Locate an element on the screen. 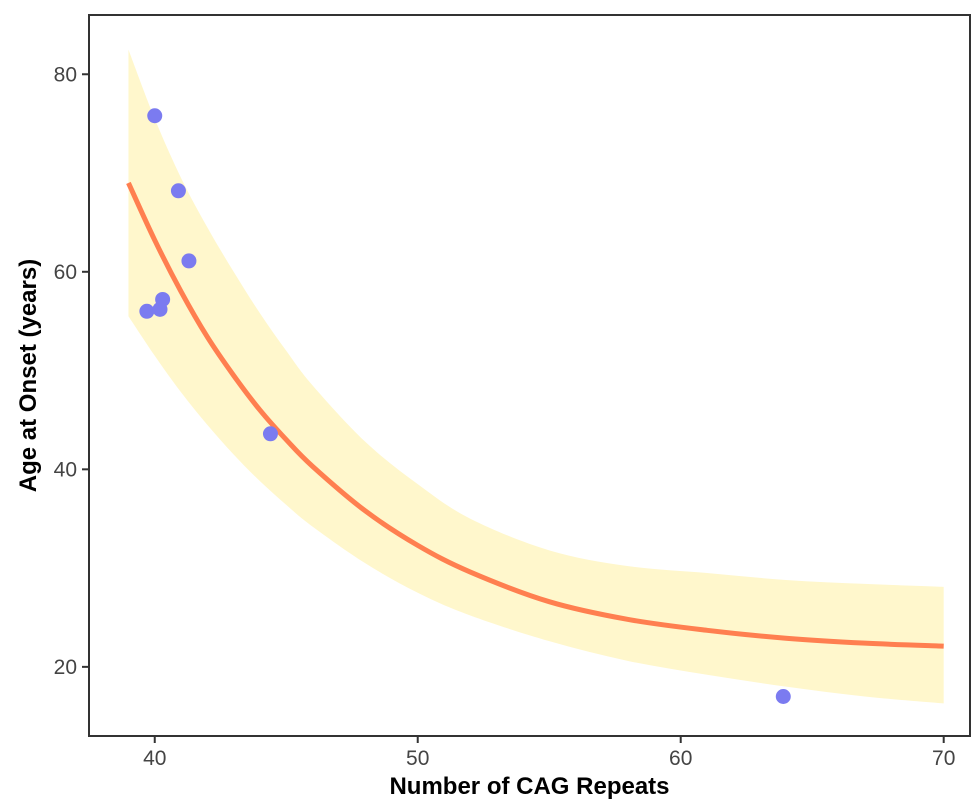  y-axis: 20 40 60 80 is located at coordinates (71, 371).